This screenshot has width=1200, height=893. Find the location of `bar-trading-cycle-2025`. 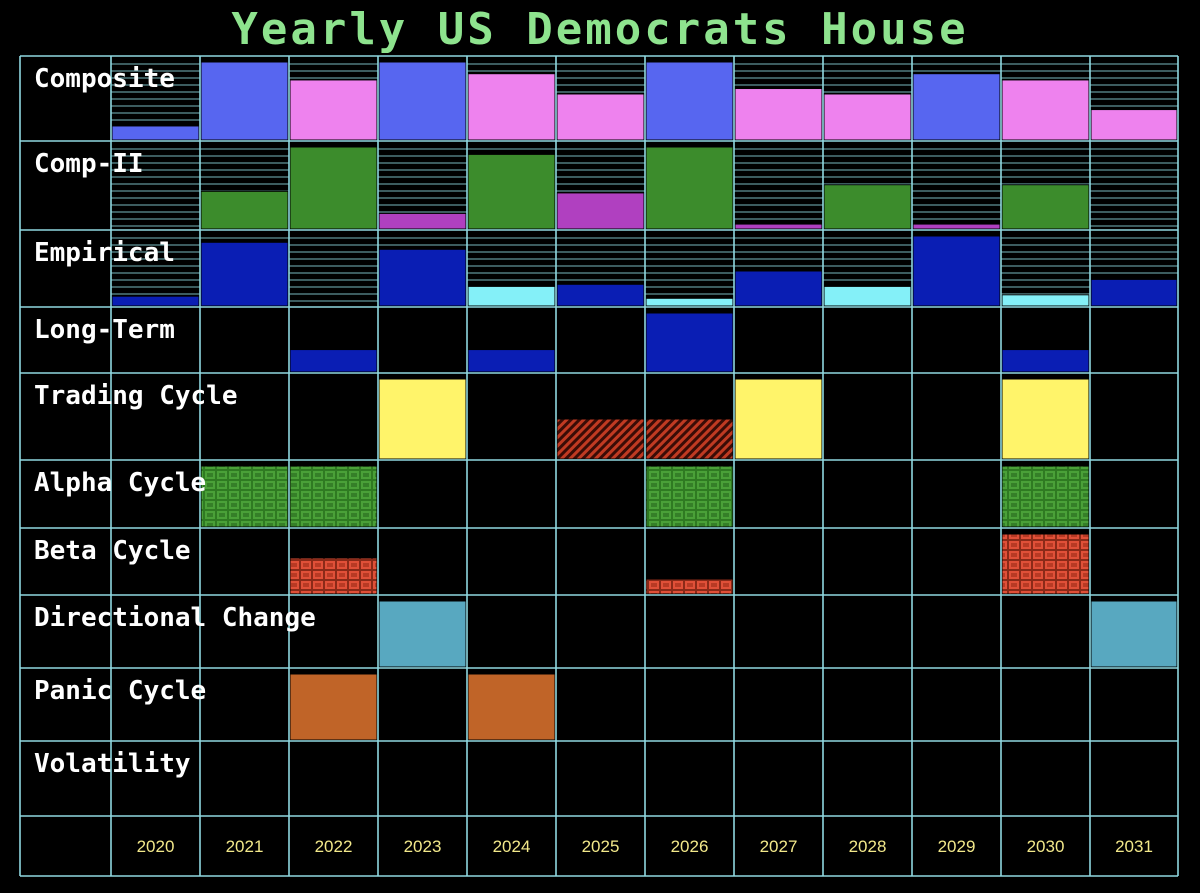

bar-trading-cycle-2025 is located at coordinates (600, 439).